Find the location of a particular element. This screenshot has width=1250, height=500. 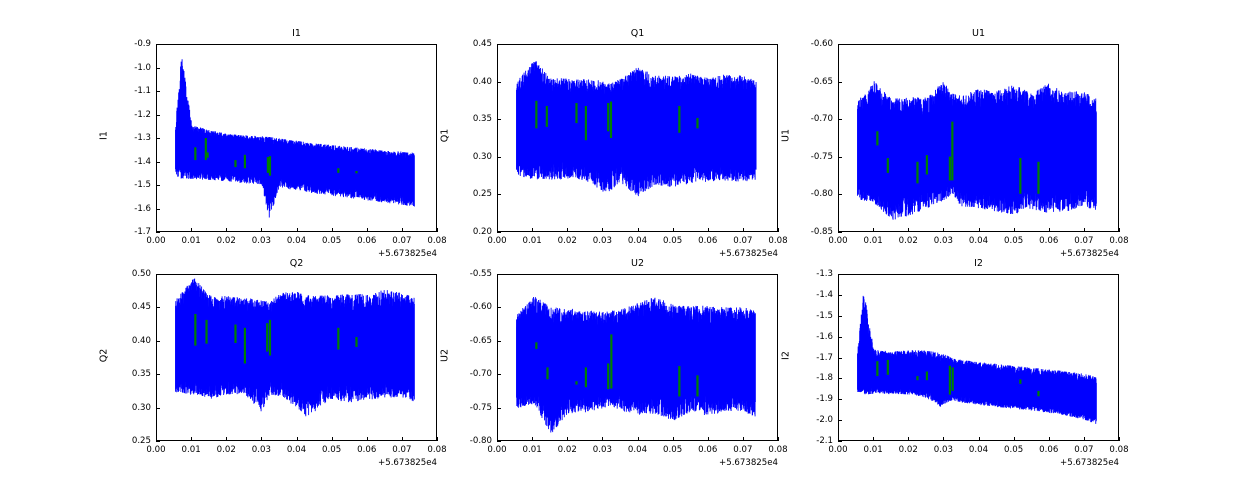

series-line-u1 is located at coordinates (977, 150).